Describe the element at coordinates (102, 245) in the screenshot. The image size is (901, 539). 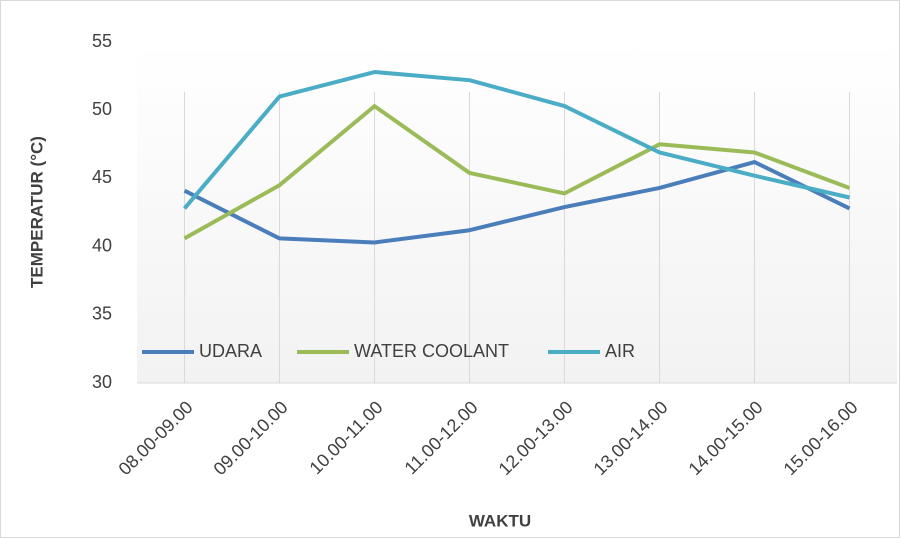
I see `y-tick-label: 40` at that location.